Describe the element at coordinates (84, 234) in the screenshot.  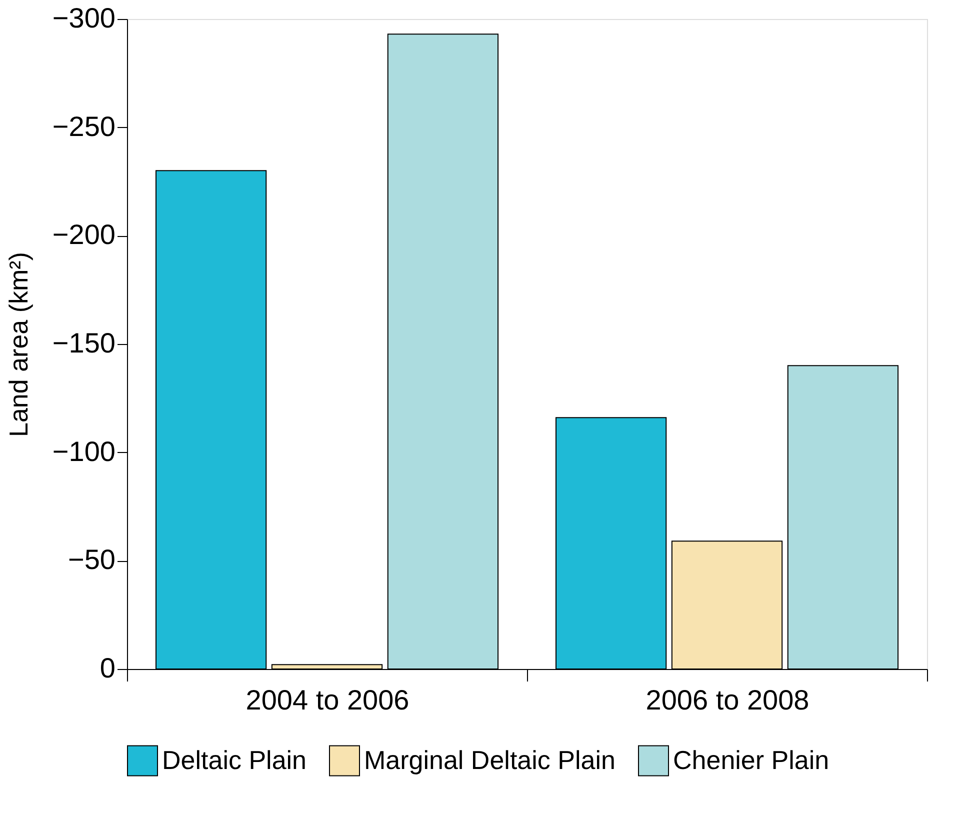
I see `y-tick-label: −200` at that location.